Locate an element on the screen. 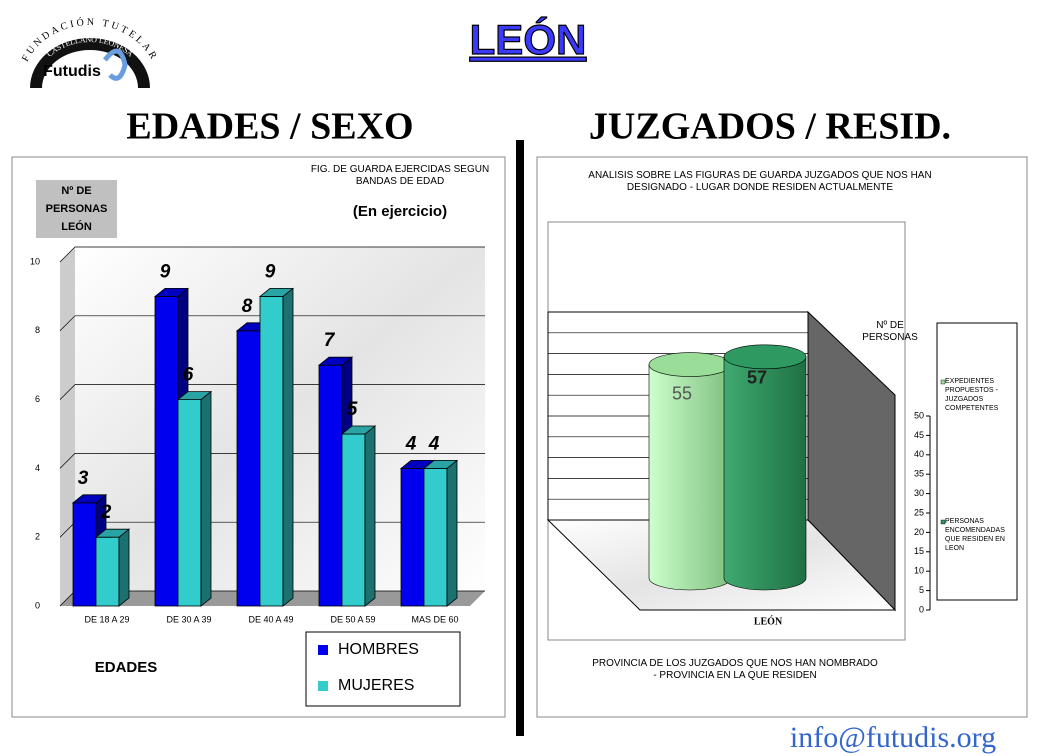 The image size is (1040, 756). legend-label: MUJERES is located at coordinates (376, 685).